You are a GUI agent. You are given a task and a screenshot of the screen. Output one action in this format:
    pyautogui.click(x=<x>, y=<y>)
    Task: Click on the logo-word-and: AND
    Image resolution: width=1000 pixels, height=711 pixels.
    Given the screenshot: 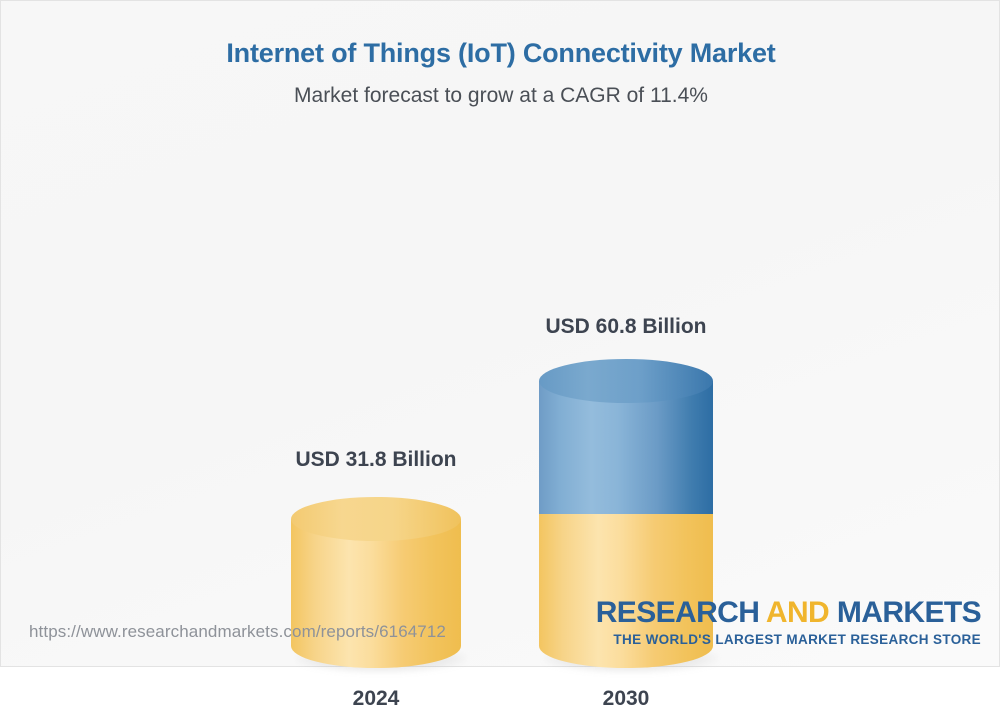 What is the action you would take?
    pyautogui.click(x=797, y=612)
    